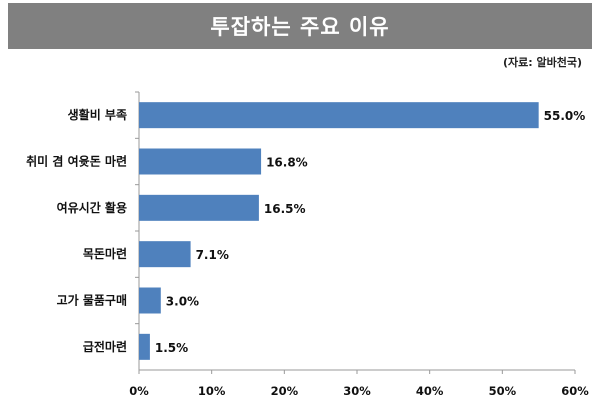 The height and width of the screenshot is (410, 600). Describe the element at coordinates (76, 161) in the screenshot. I see `category-label: 취미 겸 여윳돈 마련` at that location.